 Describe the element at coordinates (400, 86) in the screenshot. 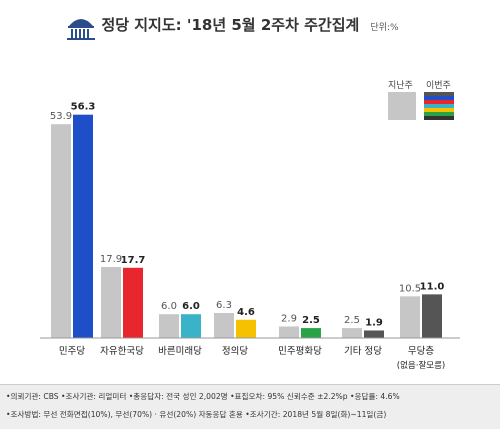

I see `legend-prev-label: 지난주` at that location.